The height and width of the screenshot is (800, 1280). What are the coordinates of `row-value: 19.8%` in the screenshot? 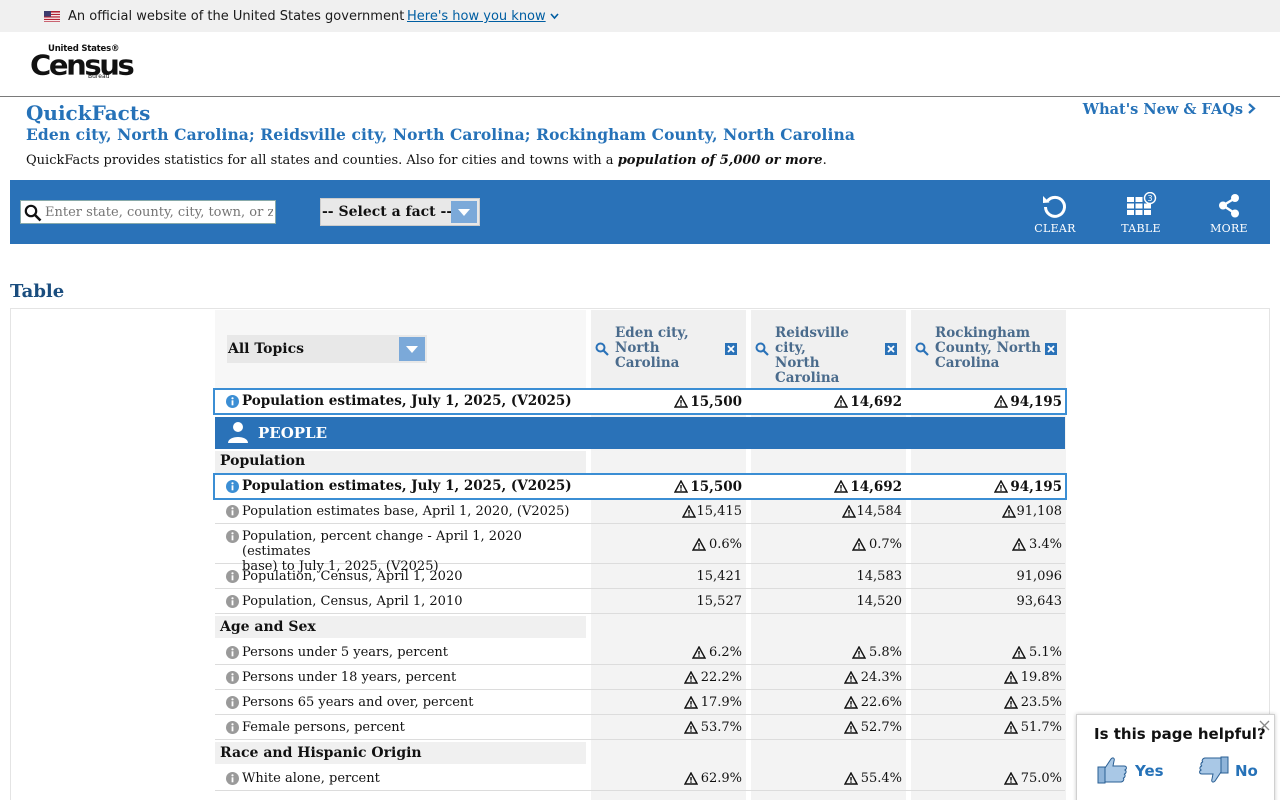 It's located at (988, 677).